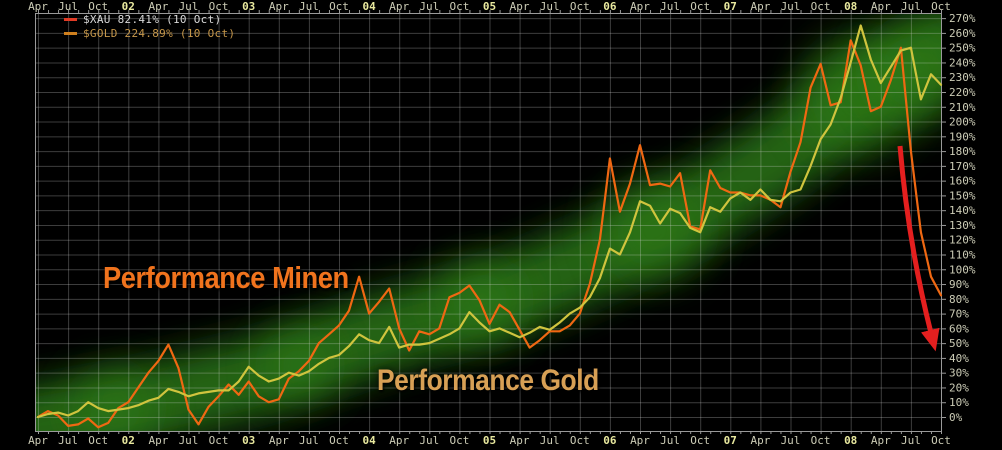 Image resolution: width=1002 pixels, height=450 pixels. What do you see at coordinates (918, 248) in the screenshot?
I see `crash-arrow-icon` at bounding box center [918, 248].